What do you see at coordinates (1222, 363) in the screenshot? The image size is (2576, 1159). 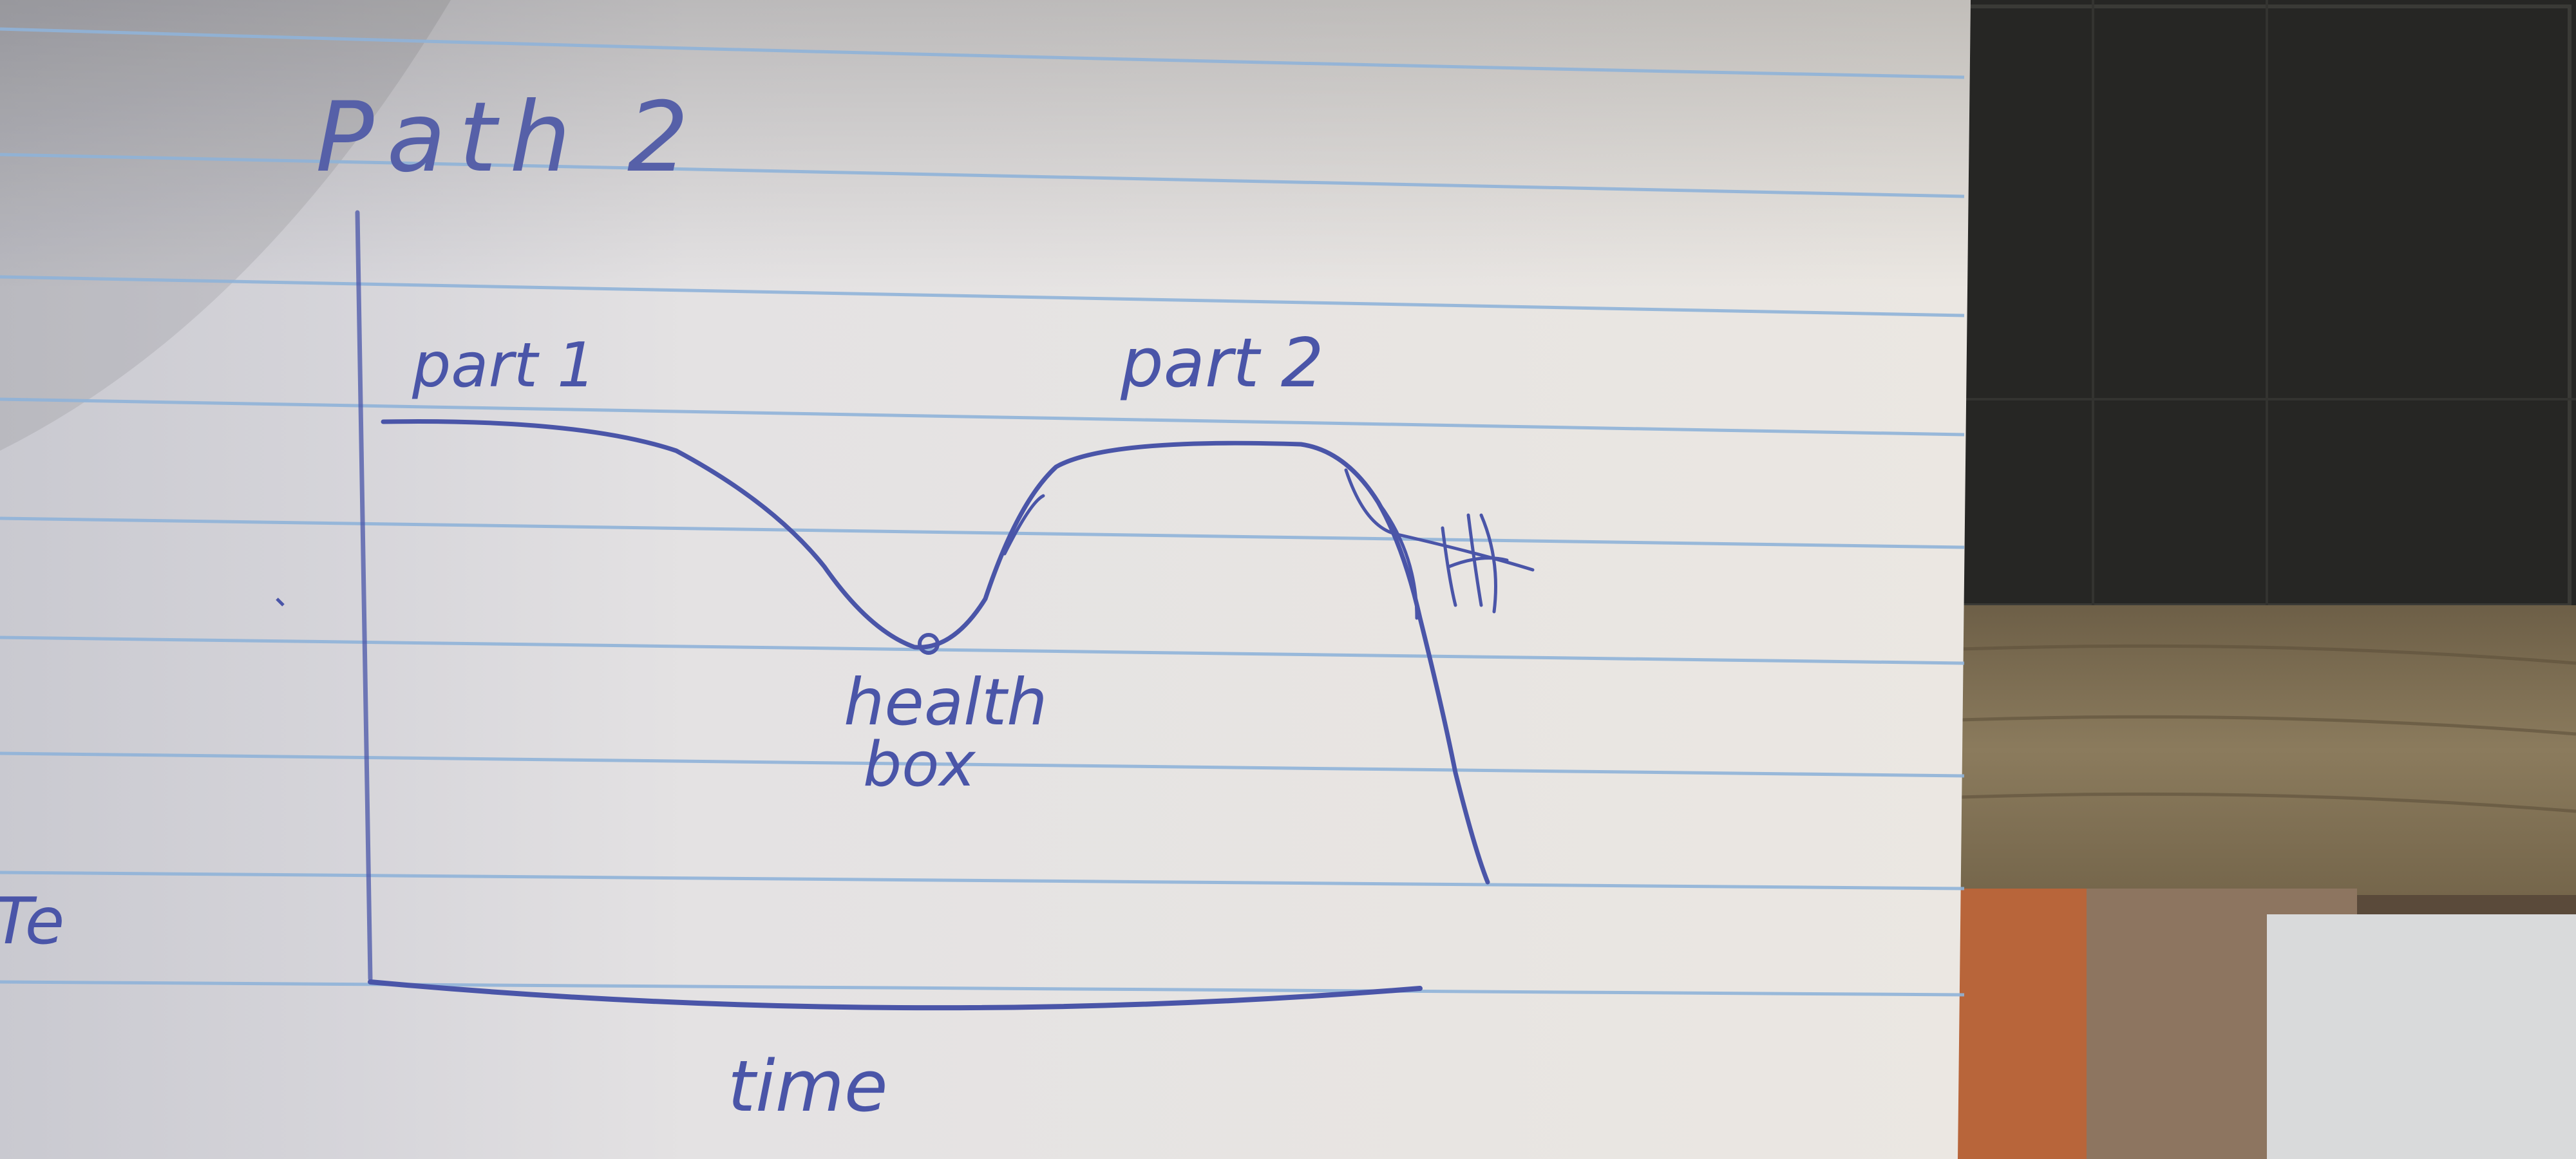 I see `part2-label: part 2` at bounding box center [1222, 363].